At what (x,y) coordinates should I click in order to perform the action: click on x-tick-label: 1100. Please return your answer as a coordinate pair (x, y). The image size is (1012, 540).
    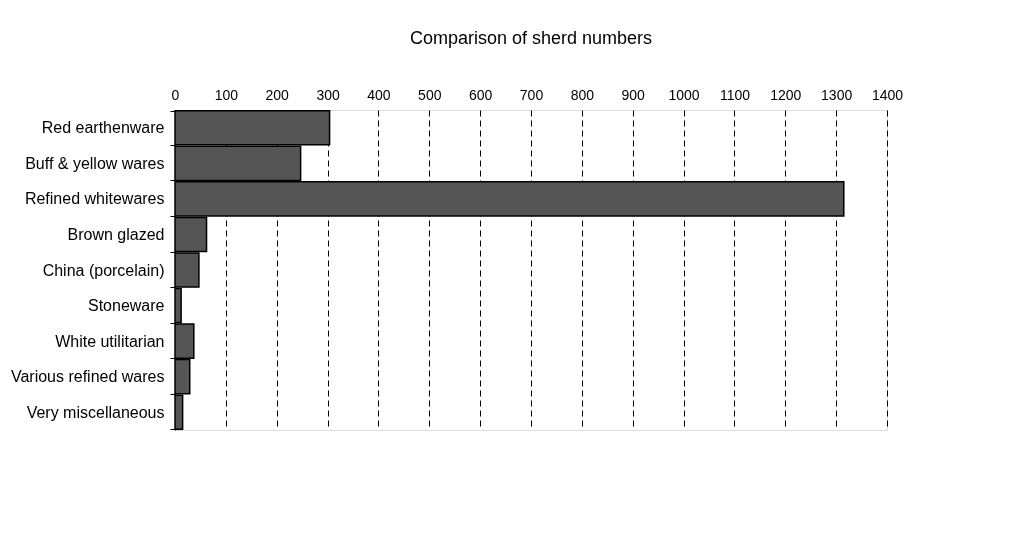
    Looking at the image, I should click on (735, 94).